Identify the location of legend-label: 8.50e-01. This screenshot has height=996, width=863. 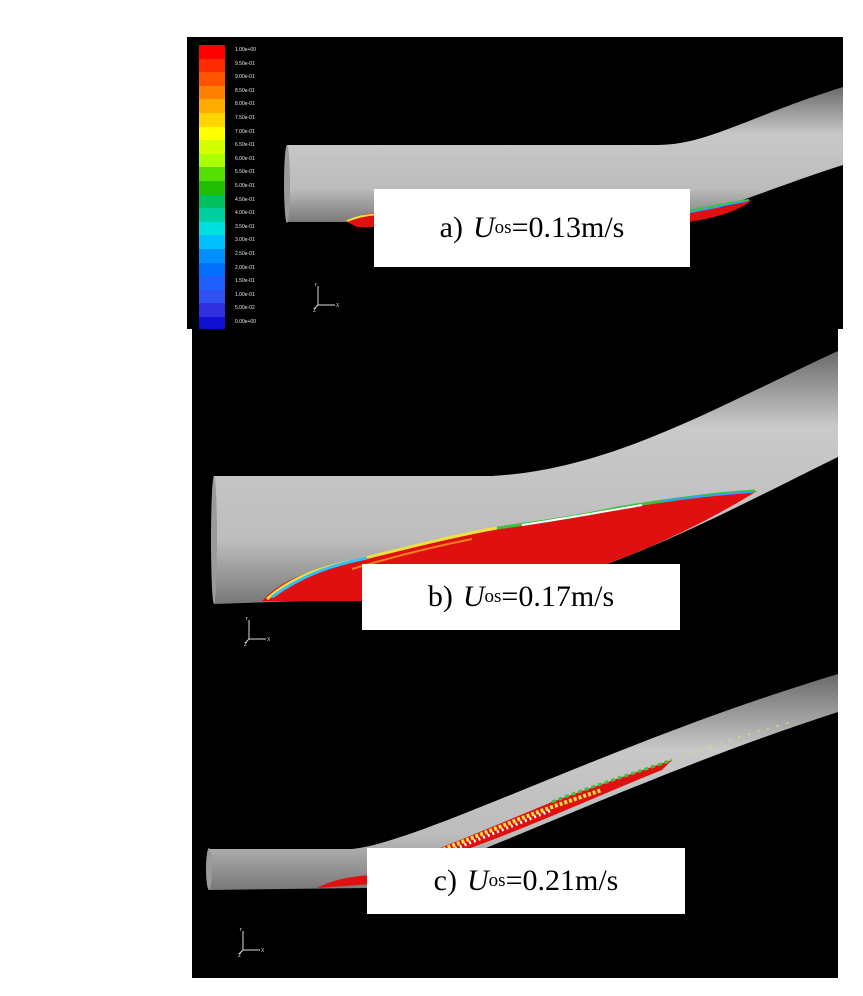
(245, 90).